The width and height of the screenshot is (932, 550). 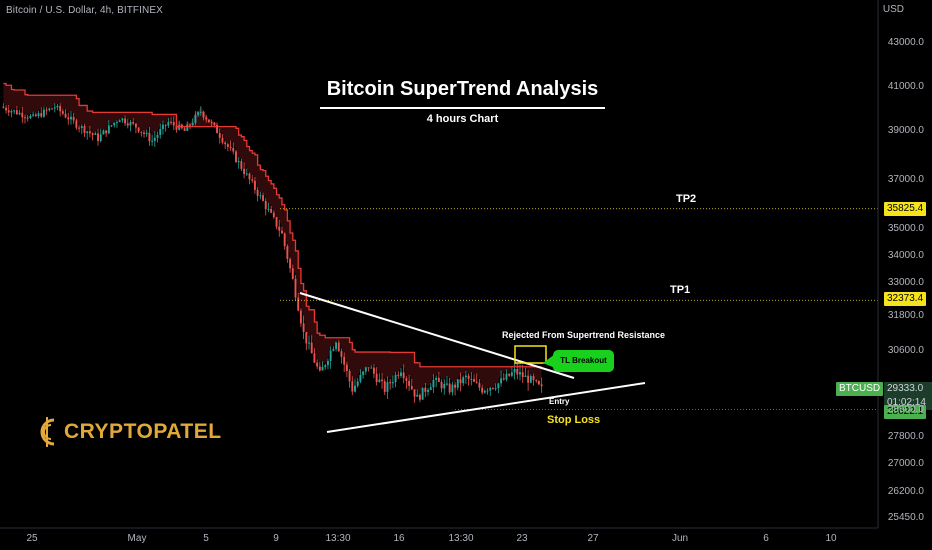 What do you see at coordinates (860, 389) in the screenshot?
I see `symbol-tag: BTCUSD` at bounding box center [860, 389].